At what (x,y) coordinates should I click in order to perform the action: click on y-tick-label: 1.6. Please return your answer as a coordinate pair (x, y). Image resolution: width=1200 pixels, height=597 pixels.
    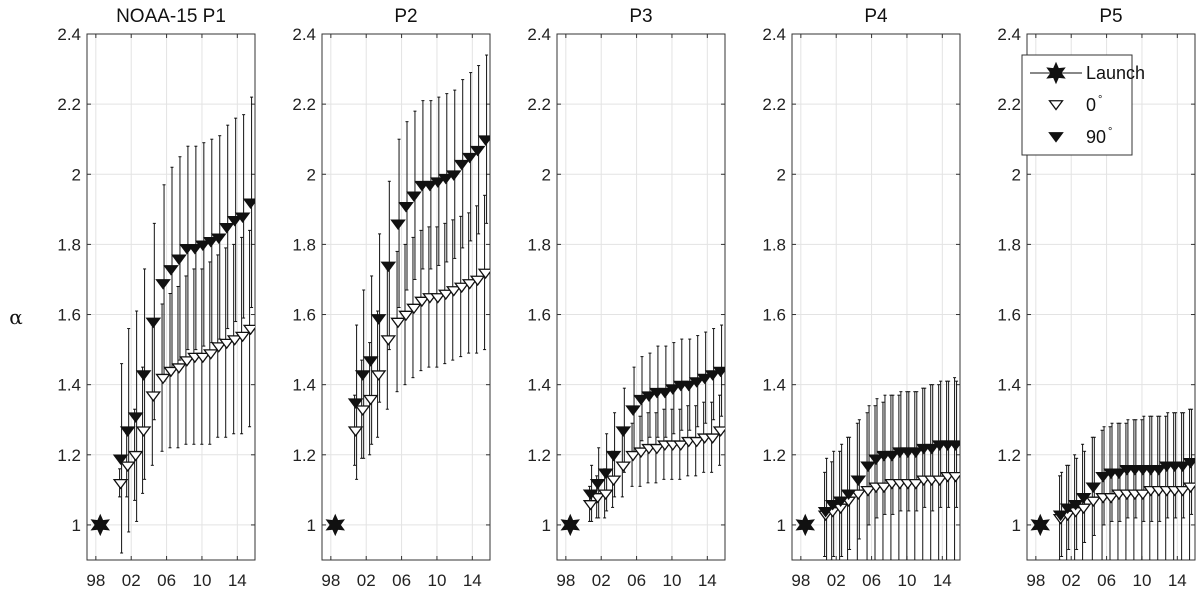
    Looking at the image, I should click on (69, 315).